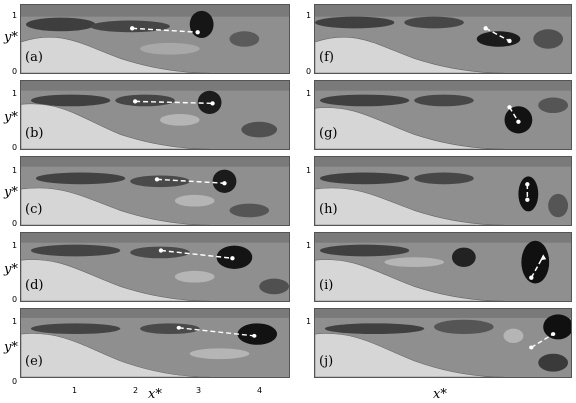 The width and height of the screenshot is (576, 403). I want to click on x-tick: 3, so click(199, 390).